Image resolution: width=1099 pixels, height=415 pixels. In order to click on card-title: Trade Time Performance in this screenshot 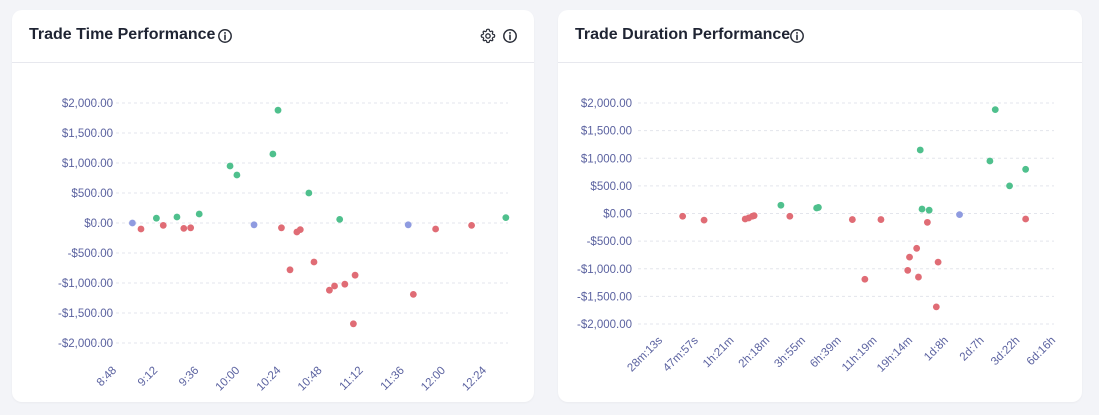, I will do `click(122, 34)`.